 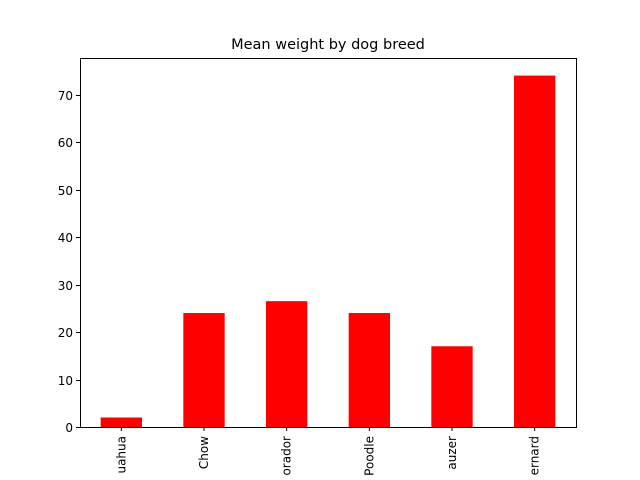 What do you see at coordinates (65, 96) in the screenshot?
I see `y-tick-label: 70` at bounding box center [65, 96].